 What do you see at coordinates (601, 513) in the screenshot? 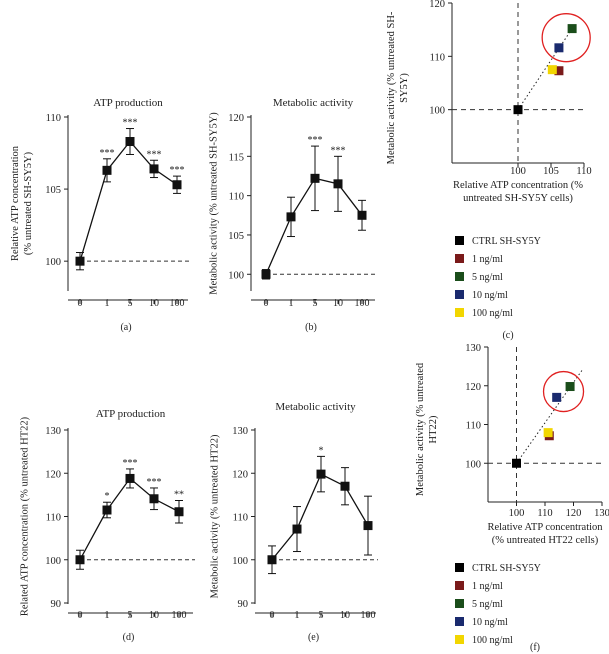
I see `panel-f-x-tick-label: 130` at bounding box center [601, 513].